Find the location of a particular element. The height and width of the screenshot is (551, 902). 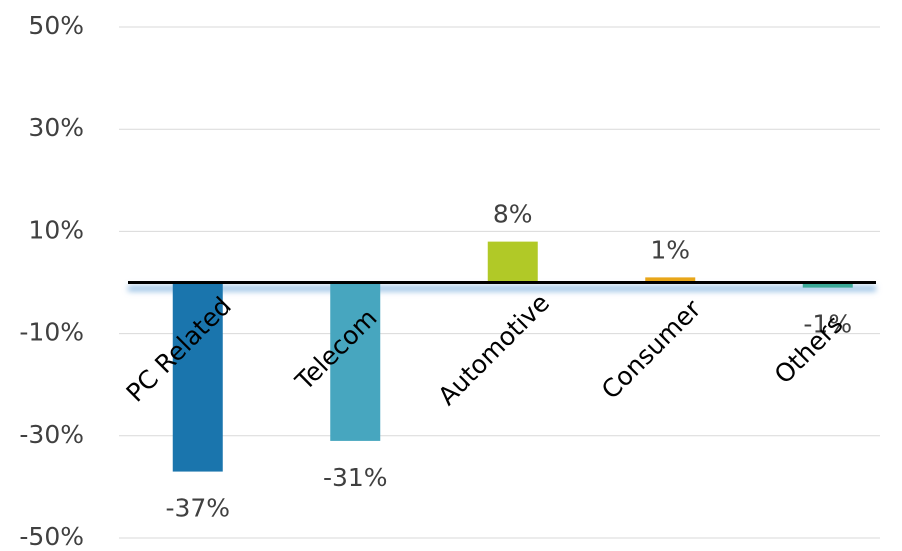

y-tick-label: 10% is located at coordinates (56, 229).